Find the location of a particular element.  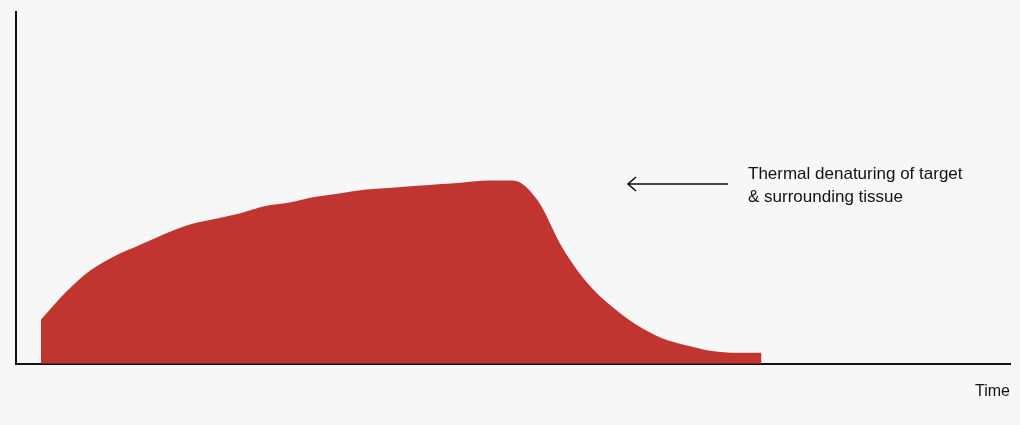

x-axis-title: Time is located at coordinates (993, 390).